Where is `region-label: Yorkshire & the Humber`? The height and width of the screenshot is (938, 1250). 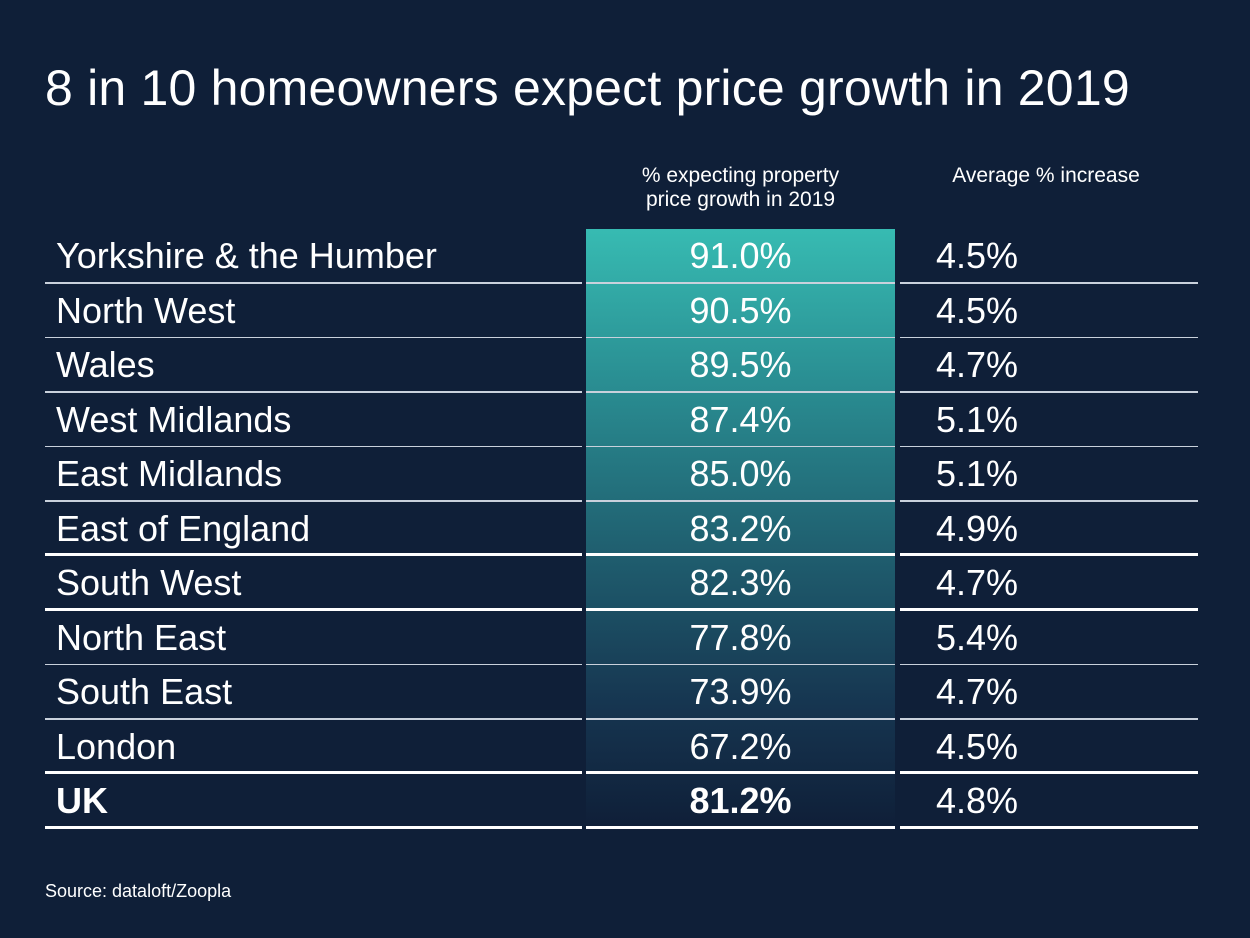
region-label: Yorkshire & the Humber is located at coordinates (246, 256).